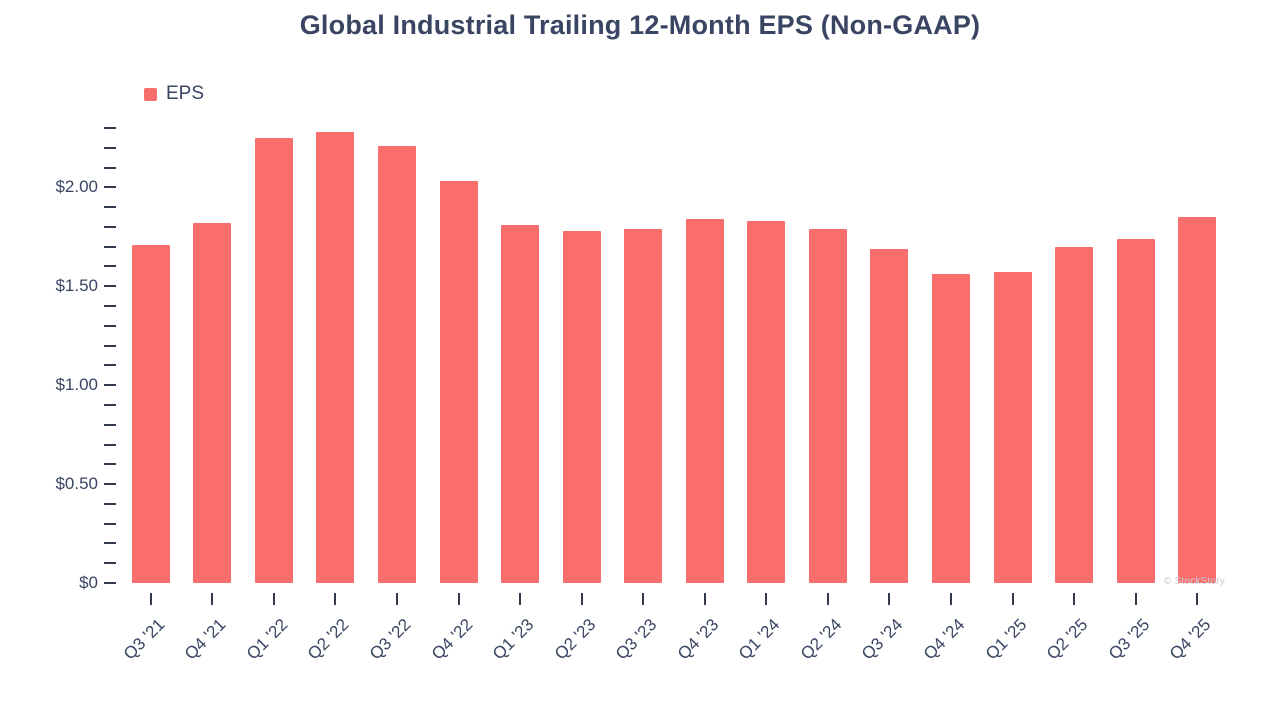  Describe the element at coordinates (698, 639) in the screenshot. I see `x-axis-label: Q4 '23` at that location.